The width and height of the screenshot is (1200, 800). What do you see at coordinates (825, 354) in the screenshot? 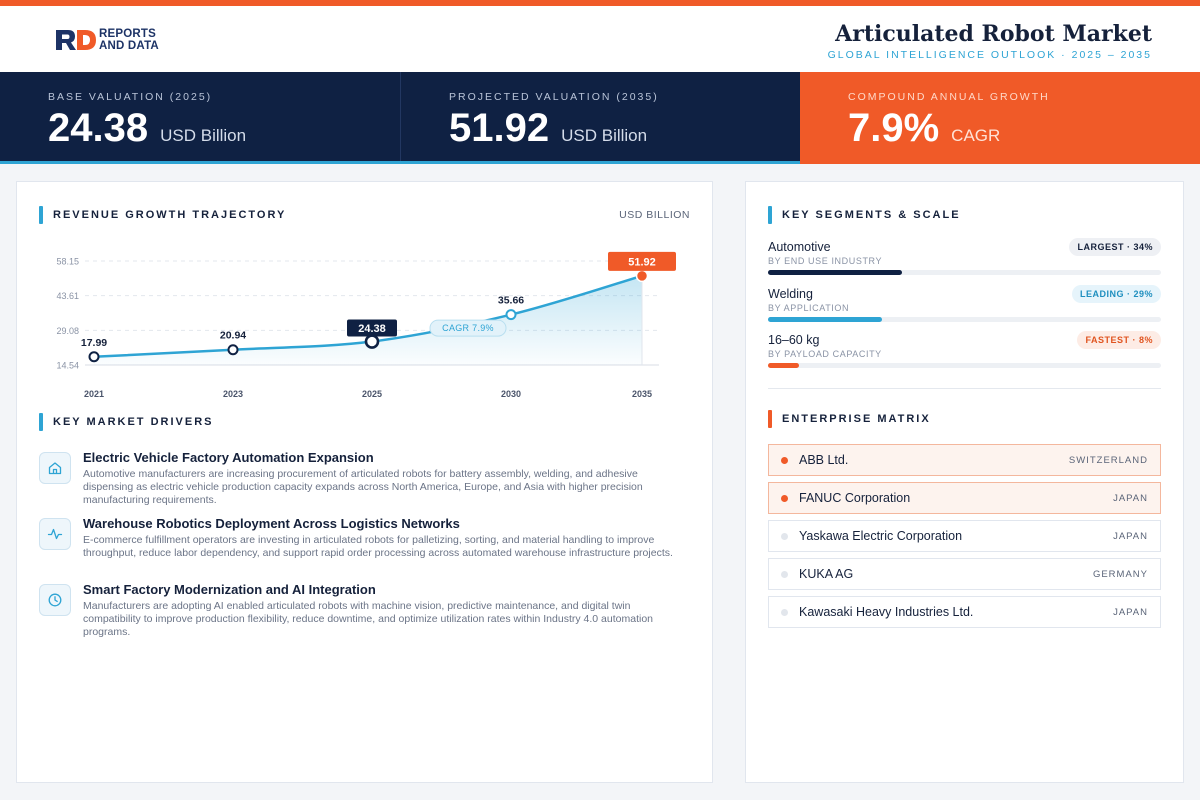
I see `segment-category: BY PAYLOAD CAPACITY` at bounding box center [825, 354].